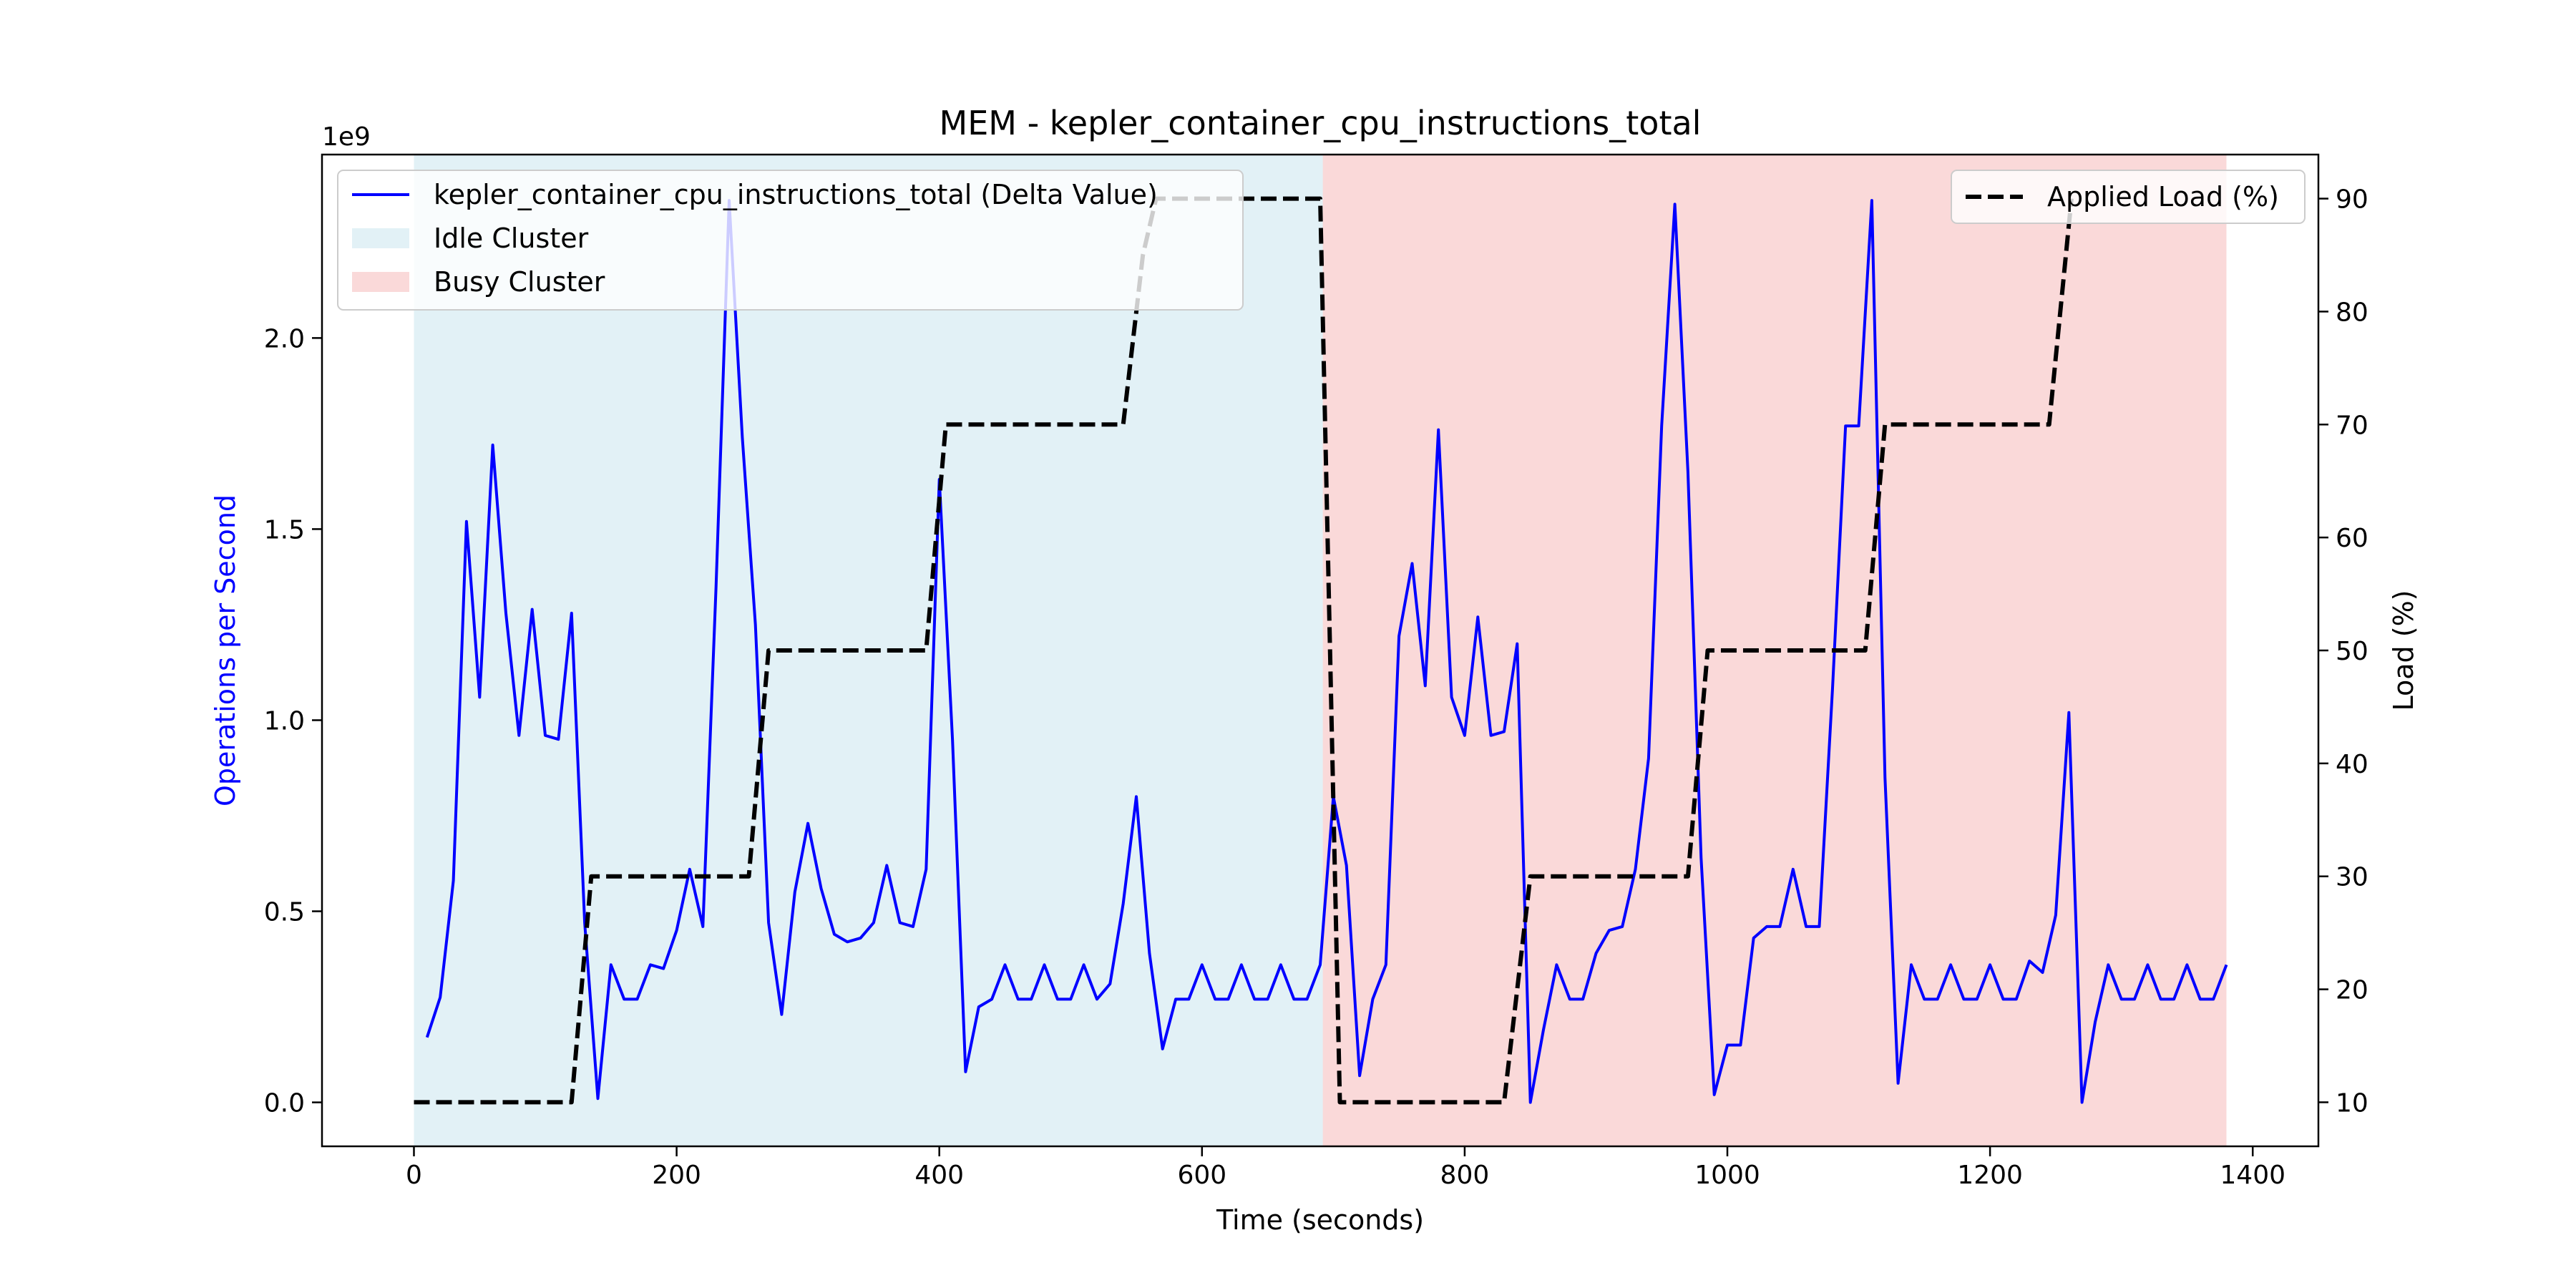 Image resolution: width=2576 pixels, height=1288 pixels. What do you see at coordinates (2163, 197) in the screenshot?
I see `legend-label: Applied Load (%)` at bounding box center [2163, 197].